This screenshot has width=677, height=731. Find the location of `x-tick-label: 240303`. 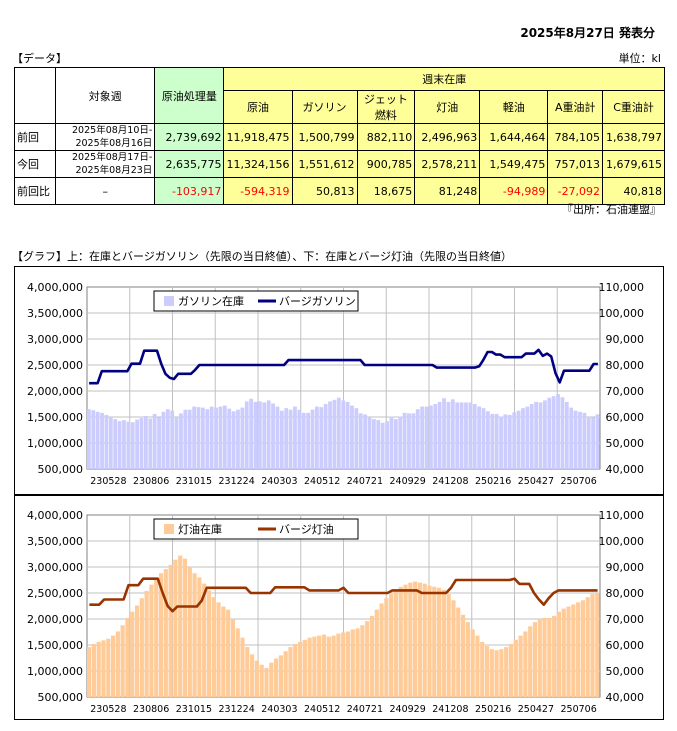

x-tick-label: 240303 is located at coordinates (279, 481).